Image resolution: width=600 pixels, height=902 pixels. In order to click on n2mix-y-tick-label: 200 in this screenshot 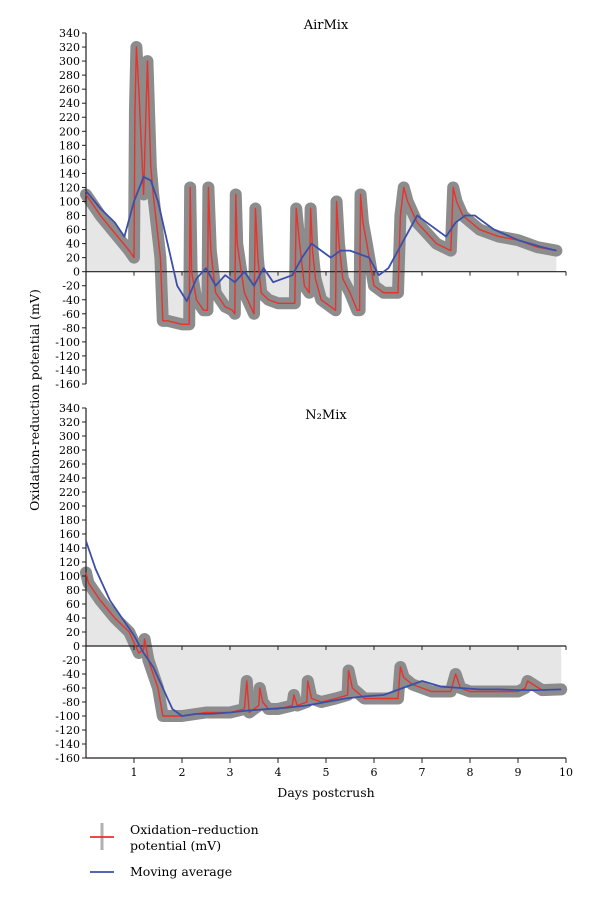, I will do `click(69, 506)`.